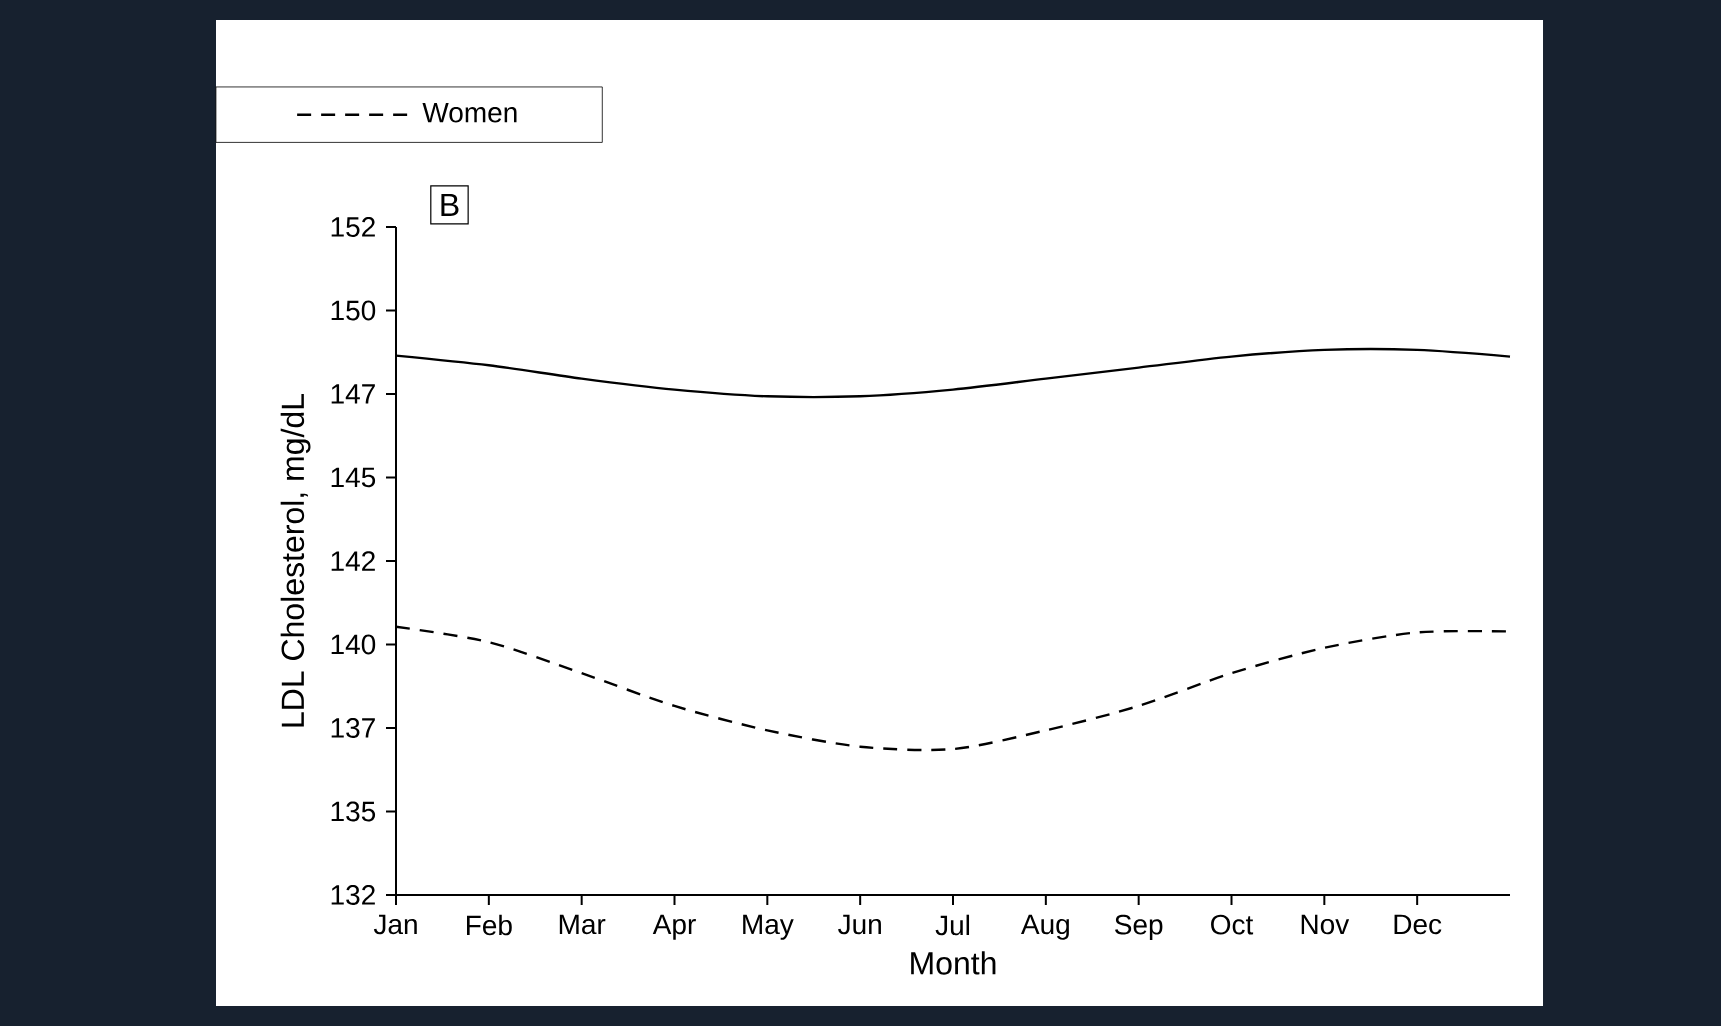 This screenshot has width=1721, height=1026. I want to click on x-tick-label: Jul, so click(952, 925).